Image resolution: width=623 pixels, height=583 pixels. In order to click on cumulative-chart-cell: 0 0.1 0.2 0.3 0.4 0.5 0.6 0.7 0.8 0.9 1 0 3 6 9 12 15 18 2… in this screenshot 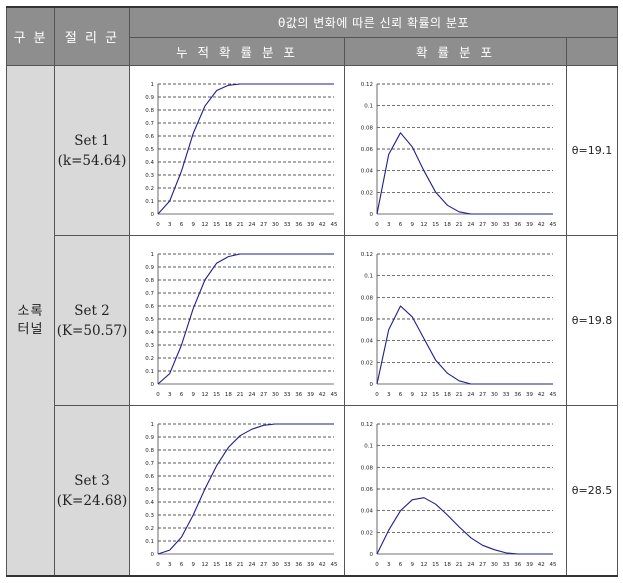, I will do `click(237, 491)`.